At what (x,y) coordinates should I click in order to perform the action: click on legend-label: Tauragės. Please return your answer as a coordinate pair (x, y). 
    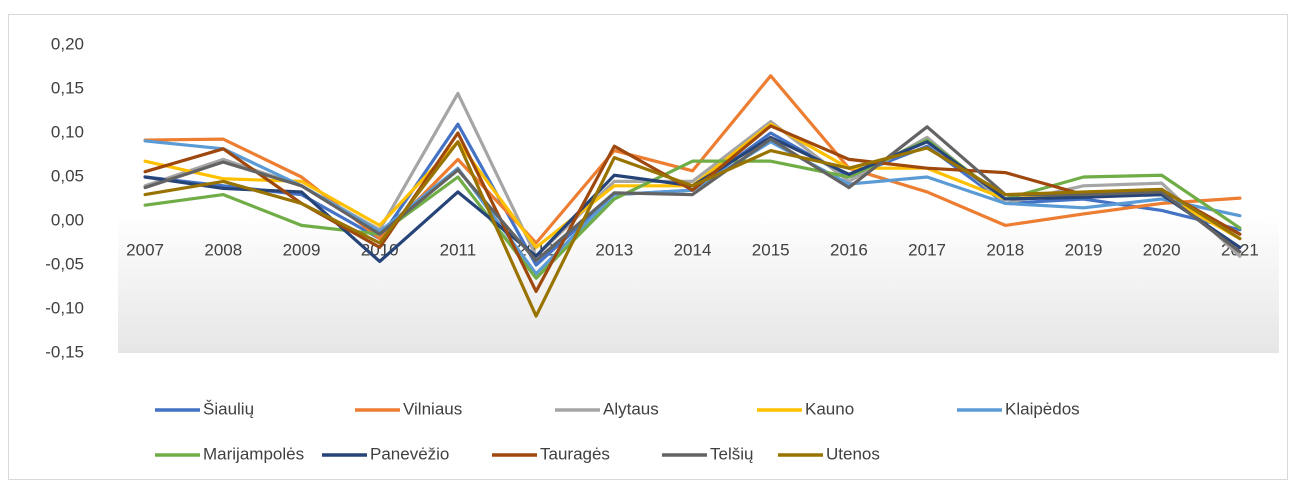
    Looking at the image, I should click on (575, 453).